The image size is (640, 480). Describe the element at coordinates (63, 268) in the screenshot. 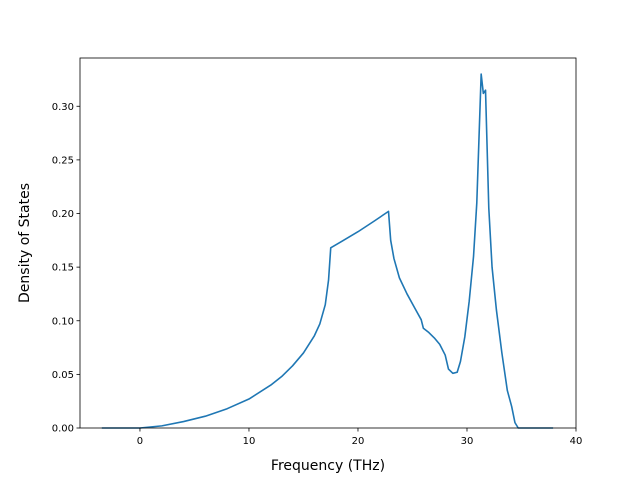

I see `y-tick-label: 0.15` at that location.